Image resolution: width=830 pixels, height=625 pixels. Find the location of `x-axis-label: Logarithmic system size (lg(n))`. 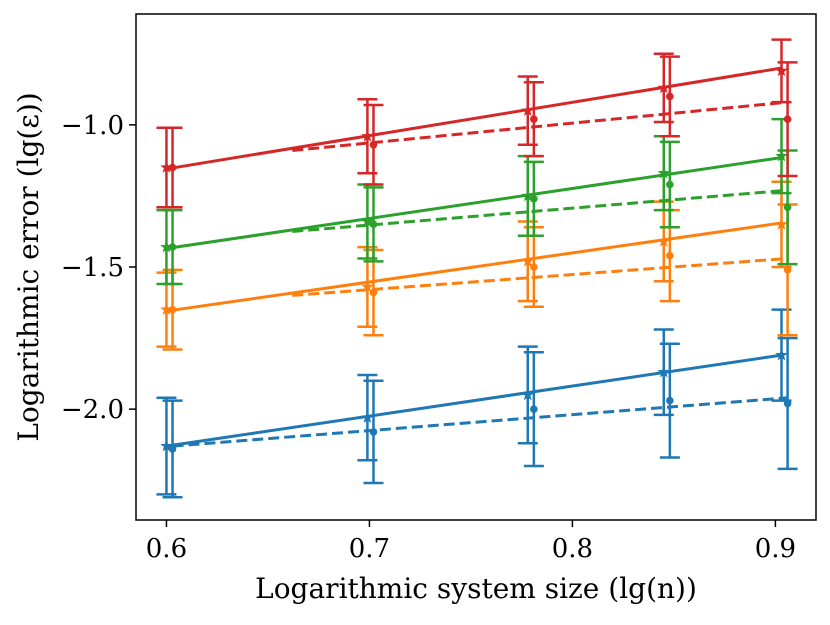

x-axis-label: Logarithmic system size (lg(n)) is located at coordinates (476, 588).